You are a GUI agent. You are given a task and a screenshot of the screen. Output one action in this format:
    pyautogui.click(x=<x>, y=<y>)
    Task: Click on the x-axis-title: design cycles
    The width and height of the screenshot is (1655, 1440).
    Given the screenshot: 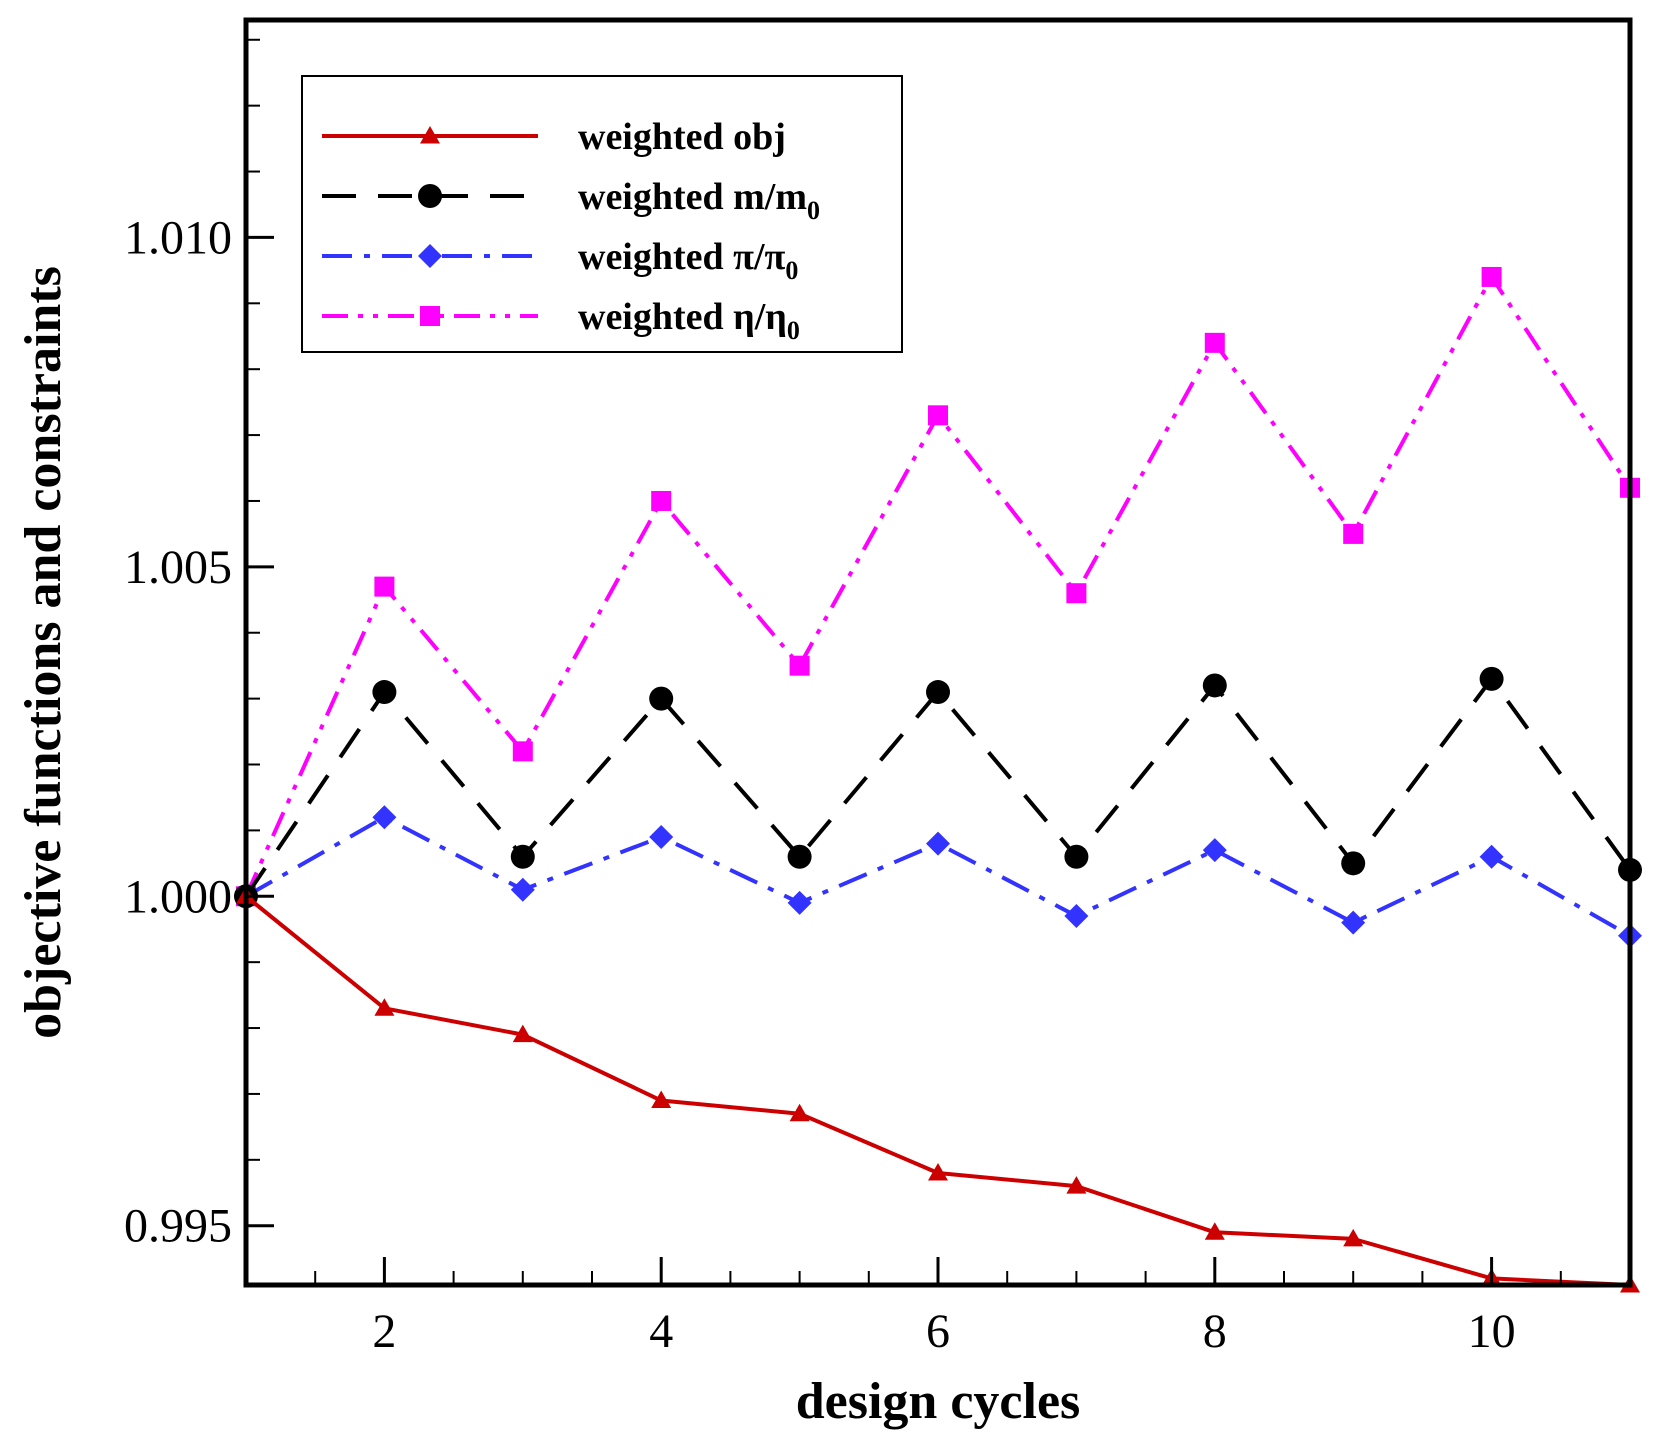 What is the action you would take?
    pyautogui.click(x=938, y=1401)
    